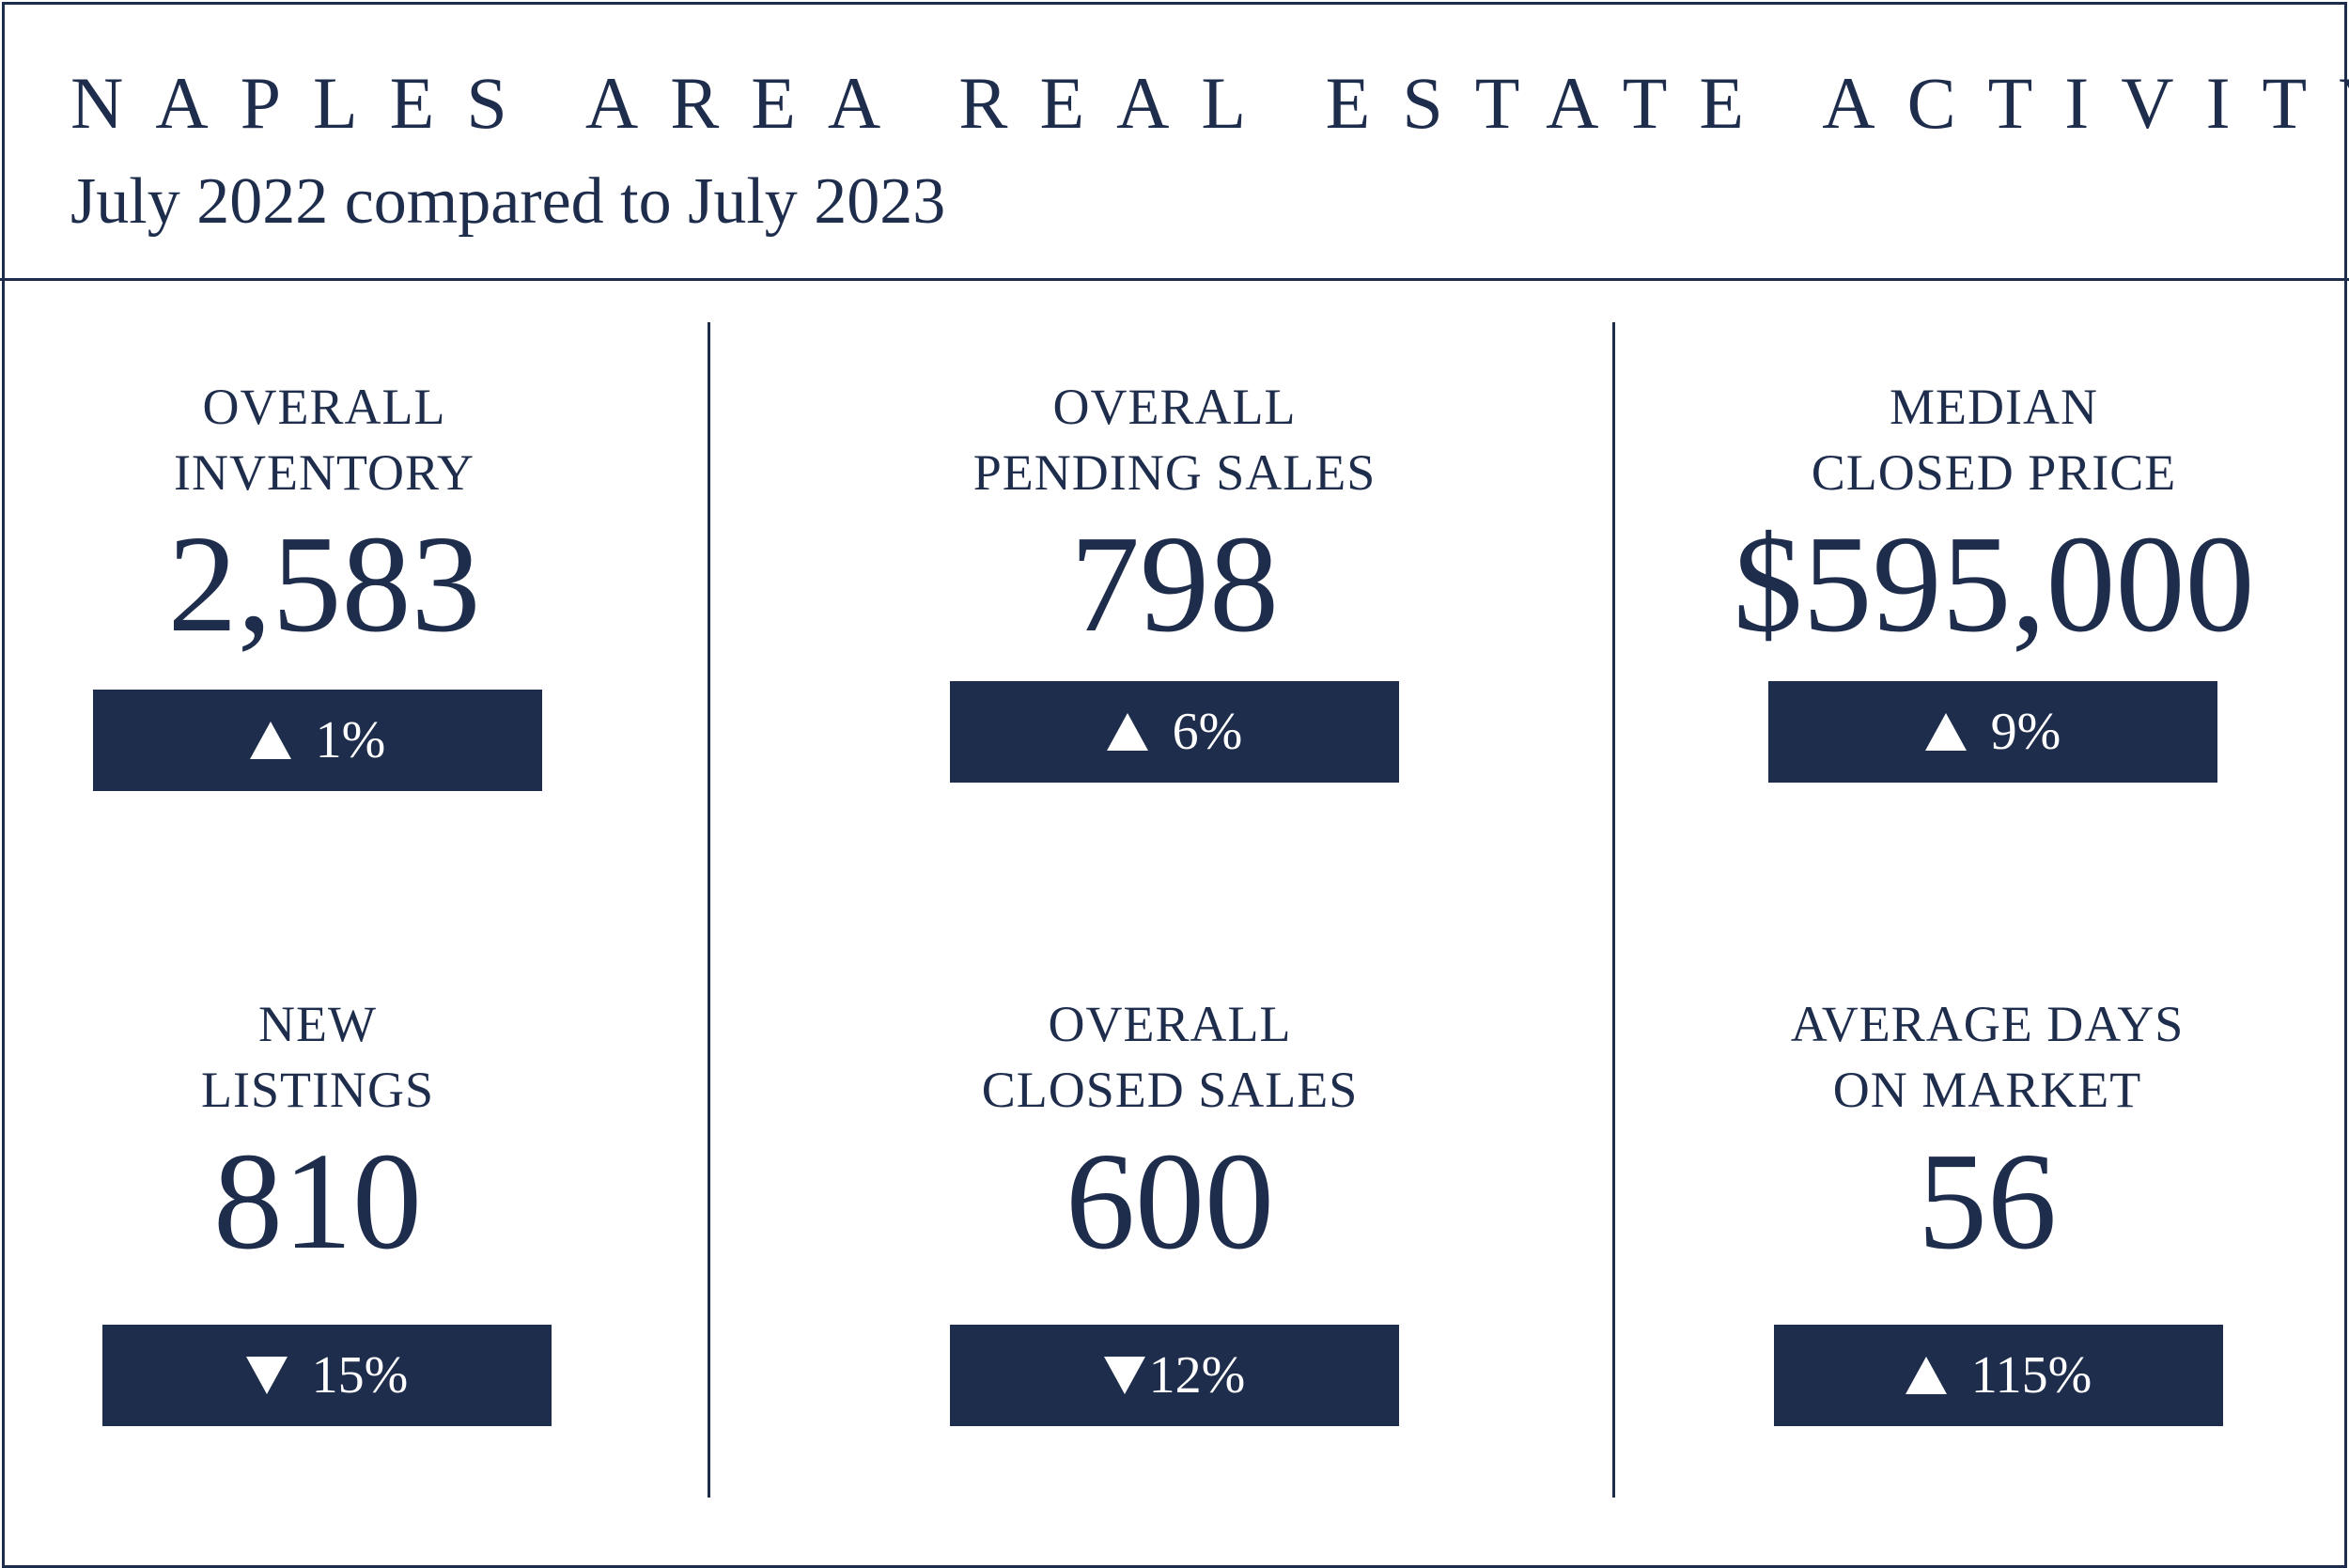 Image resolution: width=2349 pixels, height=1568 pixels. I want to click on change-value: 115%, so click(2031, 1375).